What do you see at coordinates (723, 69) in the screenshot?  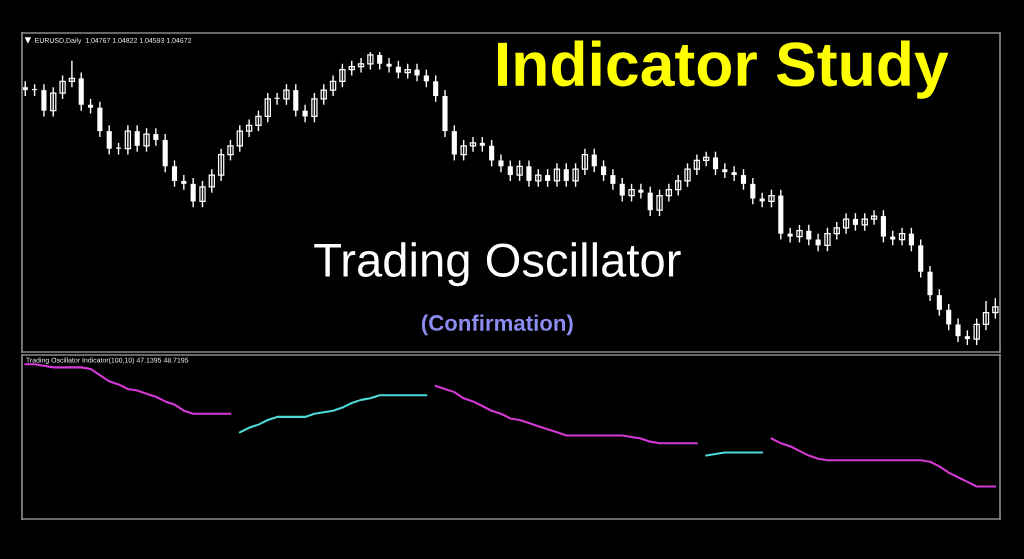 I see `chart-title: Indicator Study` at bounding box center [723, 69].